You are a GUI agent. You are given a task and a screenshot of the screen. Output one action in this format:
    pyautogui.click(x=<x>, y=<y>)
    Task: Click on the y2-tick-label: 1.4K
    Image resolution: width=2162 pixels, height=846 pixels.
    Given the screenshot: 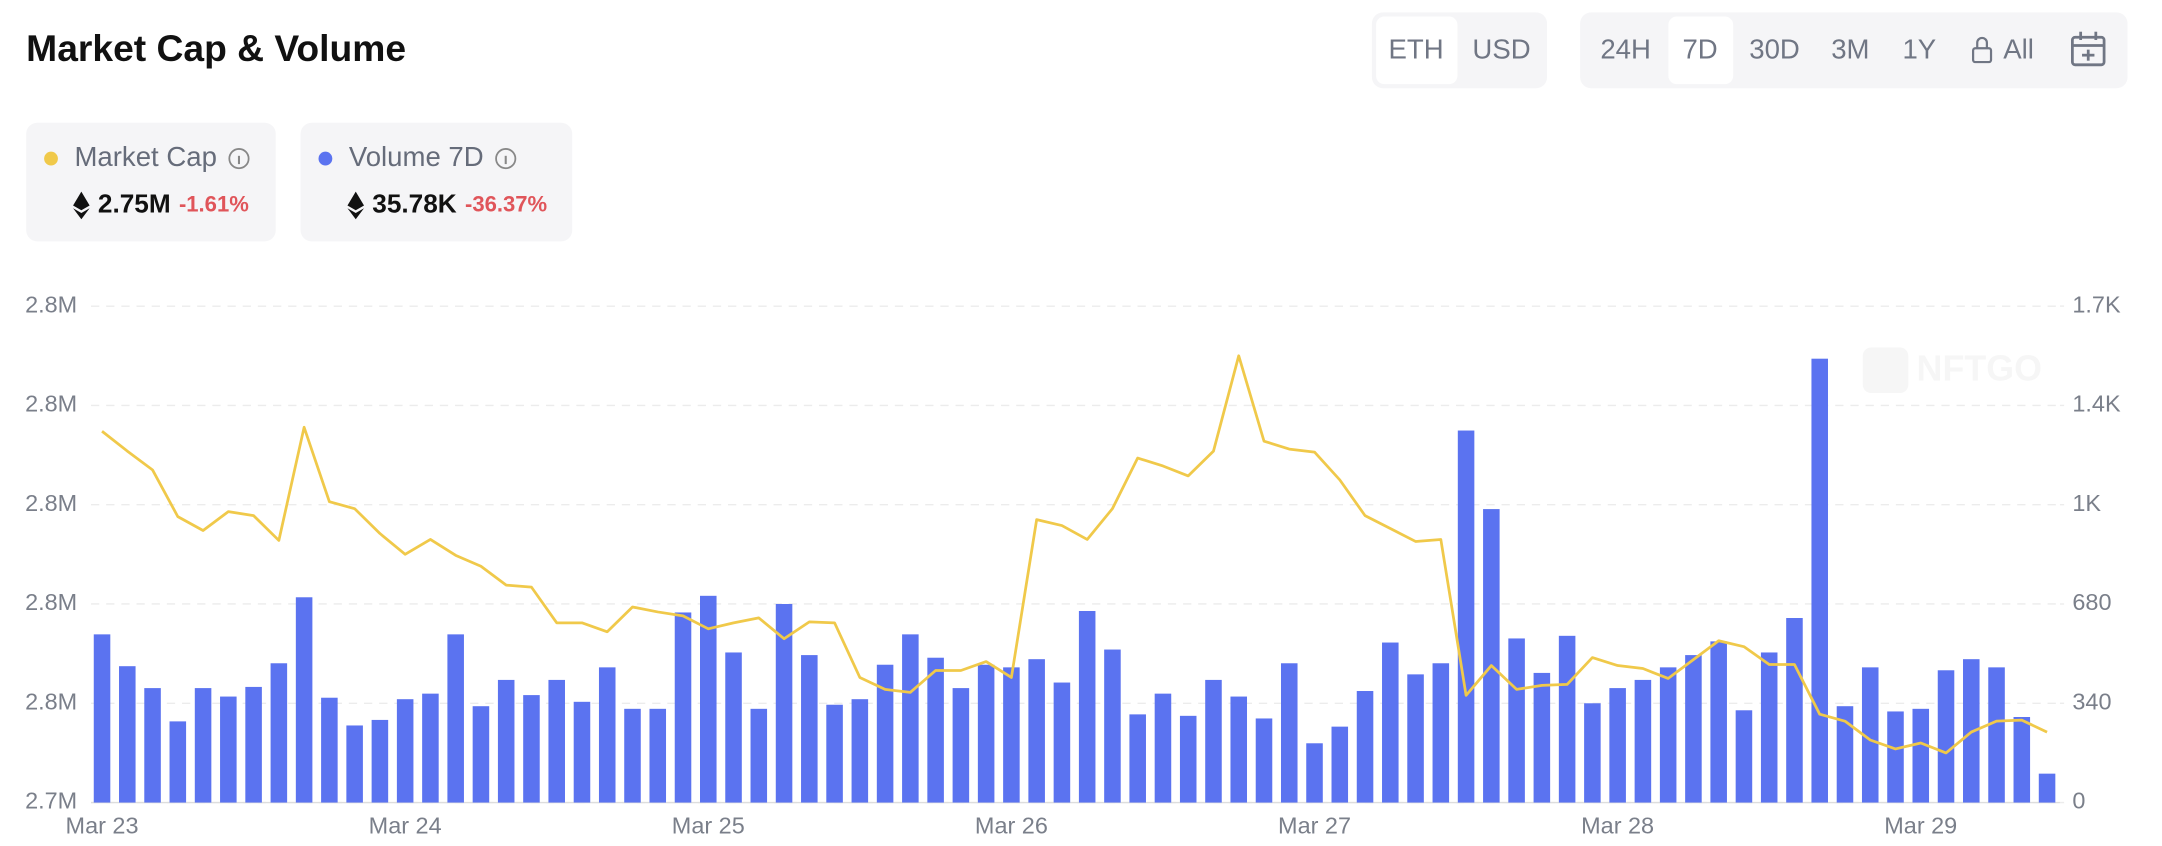 What is the action you would take?
    pyautogui.click(x=2096, y=404)
    